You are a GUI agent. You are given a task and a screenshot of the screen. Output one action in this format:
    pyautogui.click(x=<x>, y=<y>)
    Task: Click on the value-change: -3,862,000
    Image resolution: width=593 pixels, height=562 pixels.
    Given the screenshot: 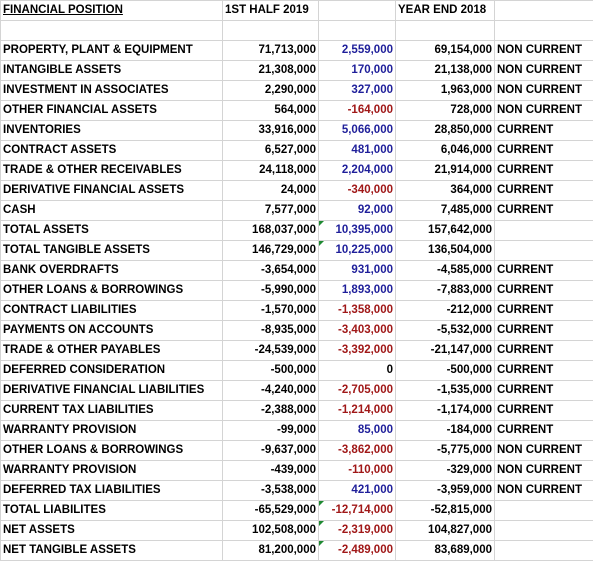 What is the action you would take?
    pyautogui.click(x=357, y=450)
    